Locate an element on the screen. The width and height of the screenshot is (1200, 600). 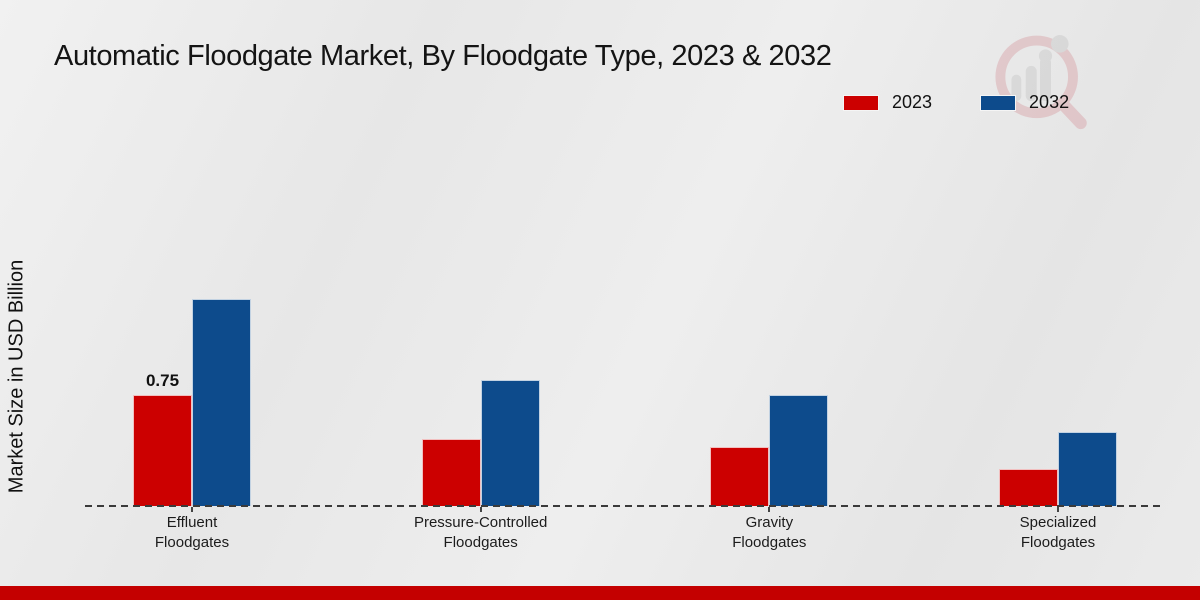
legend-label-2023: 2023 is located at coordinates (912, 102).